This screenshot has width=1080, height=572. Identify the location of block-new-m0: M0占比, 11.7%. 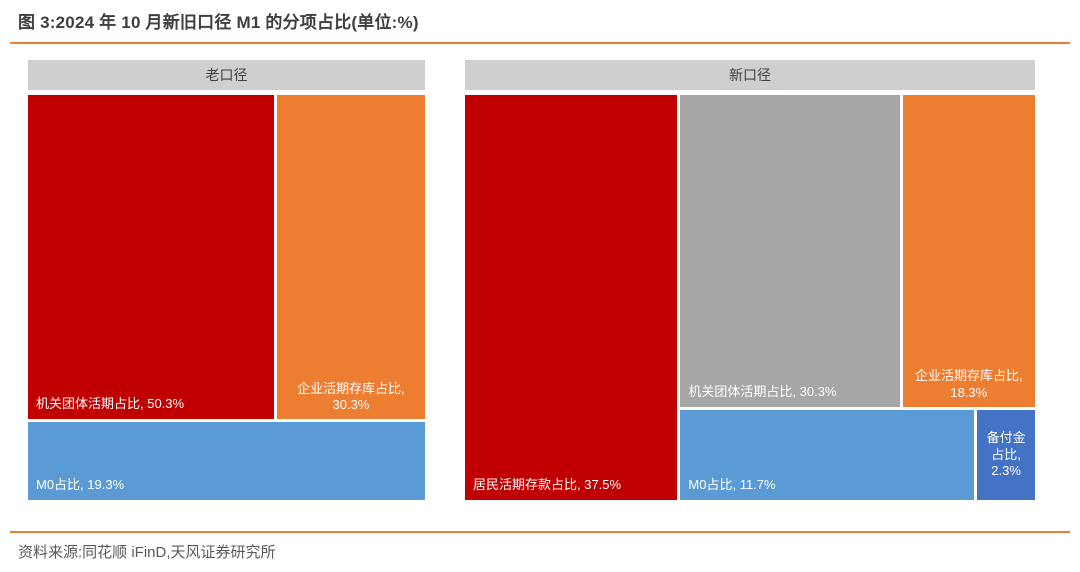
(827, 455).